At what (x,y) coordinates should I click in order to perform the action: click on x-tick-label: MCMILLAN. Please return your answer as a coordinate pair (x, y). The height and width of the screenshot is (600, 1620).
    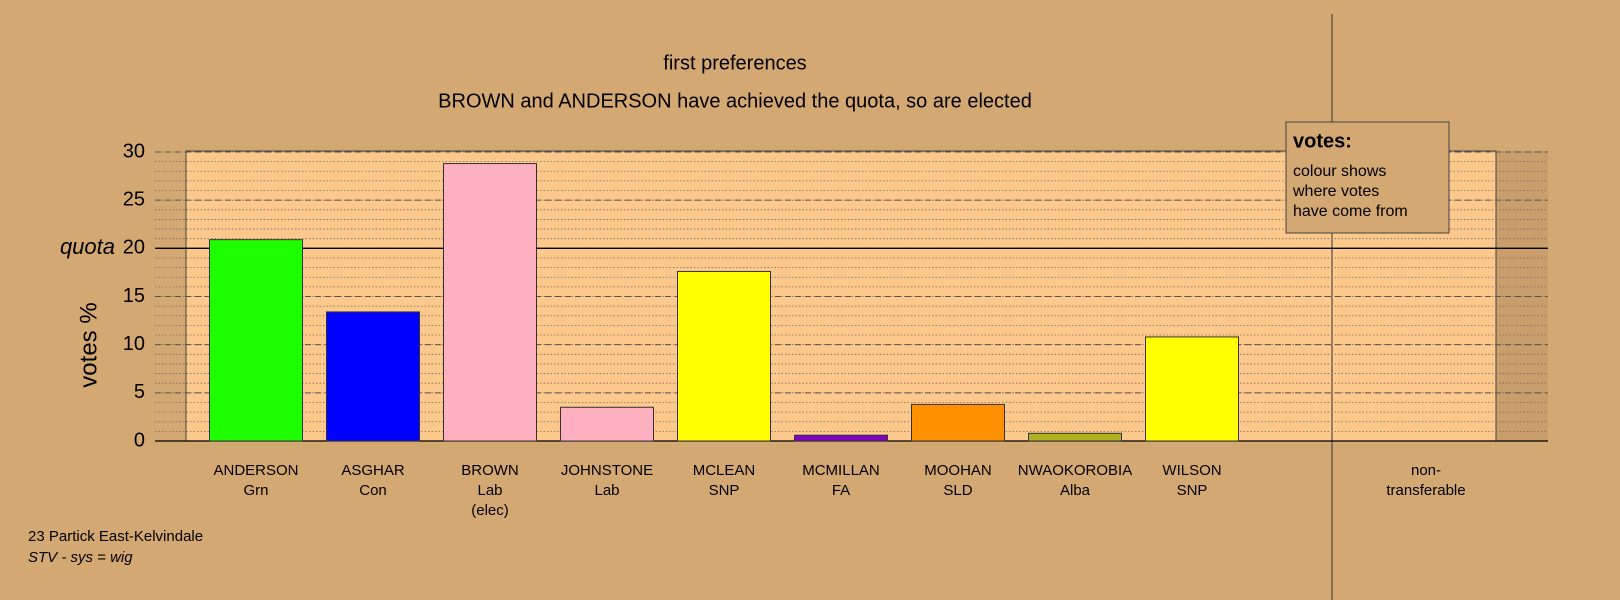
    Looking at the image, I should click on (841, 470).